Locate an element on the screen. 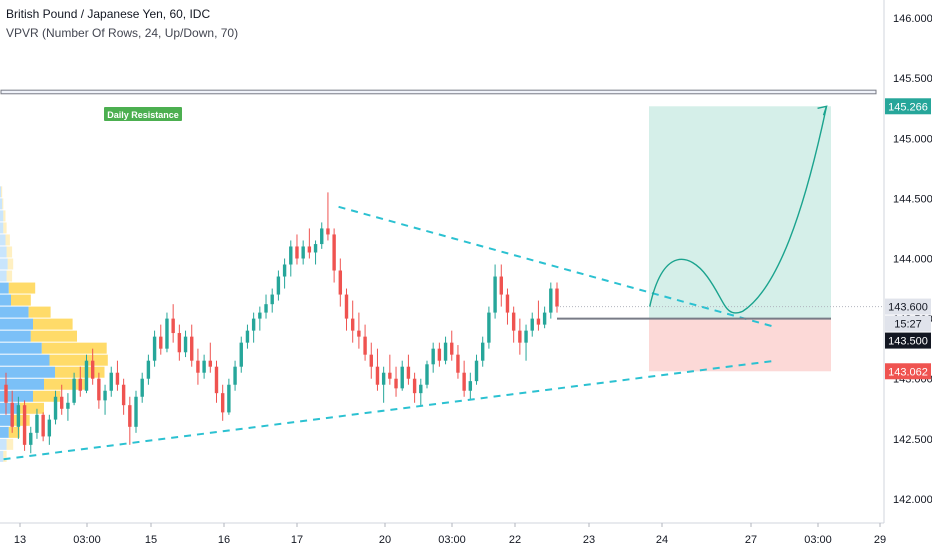  y-tick-label: 144.500 is located at coordinates (912, 199).